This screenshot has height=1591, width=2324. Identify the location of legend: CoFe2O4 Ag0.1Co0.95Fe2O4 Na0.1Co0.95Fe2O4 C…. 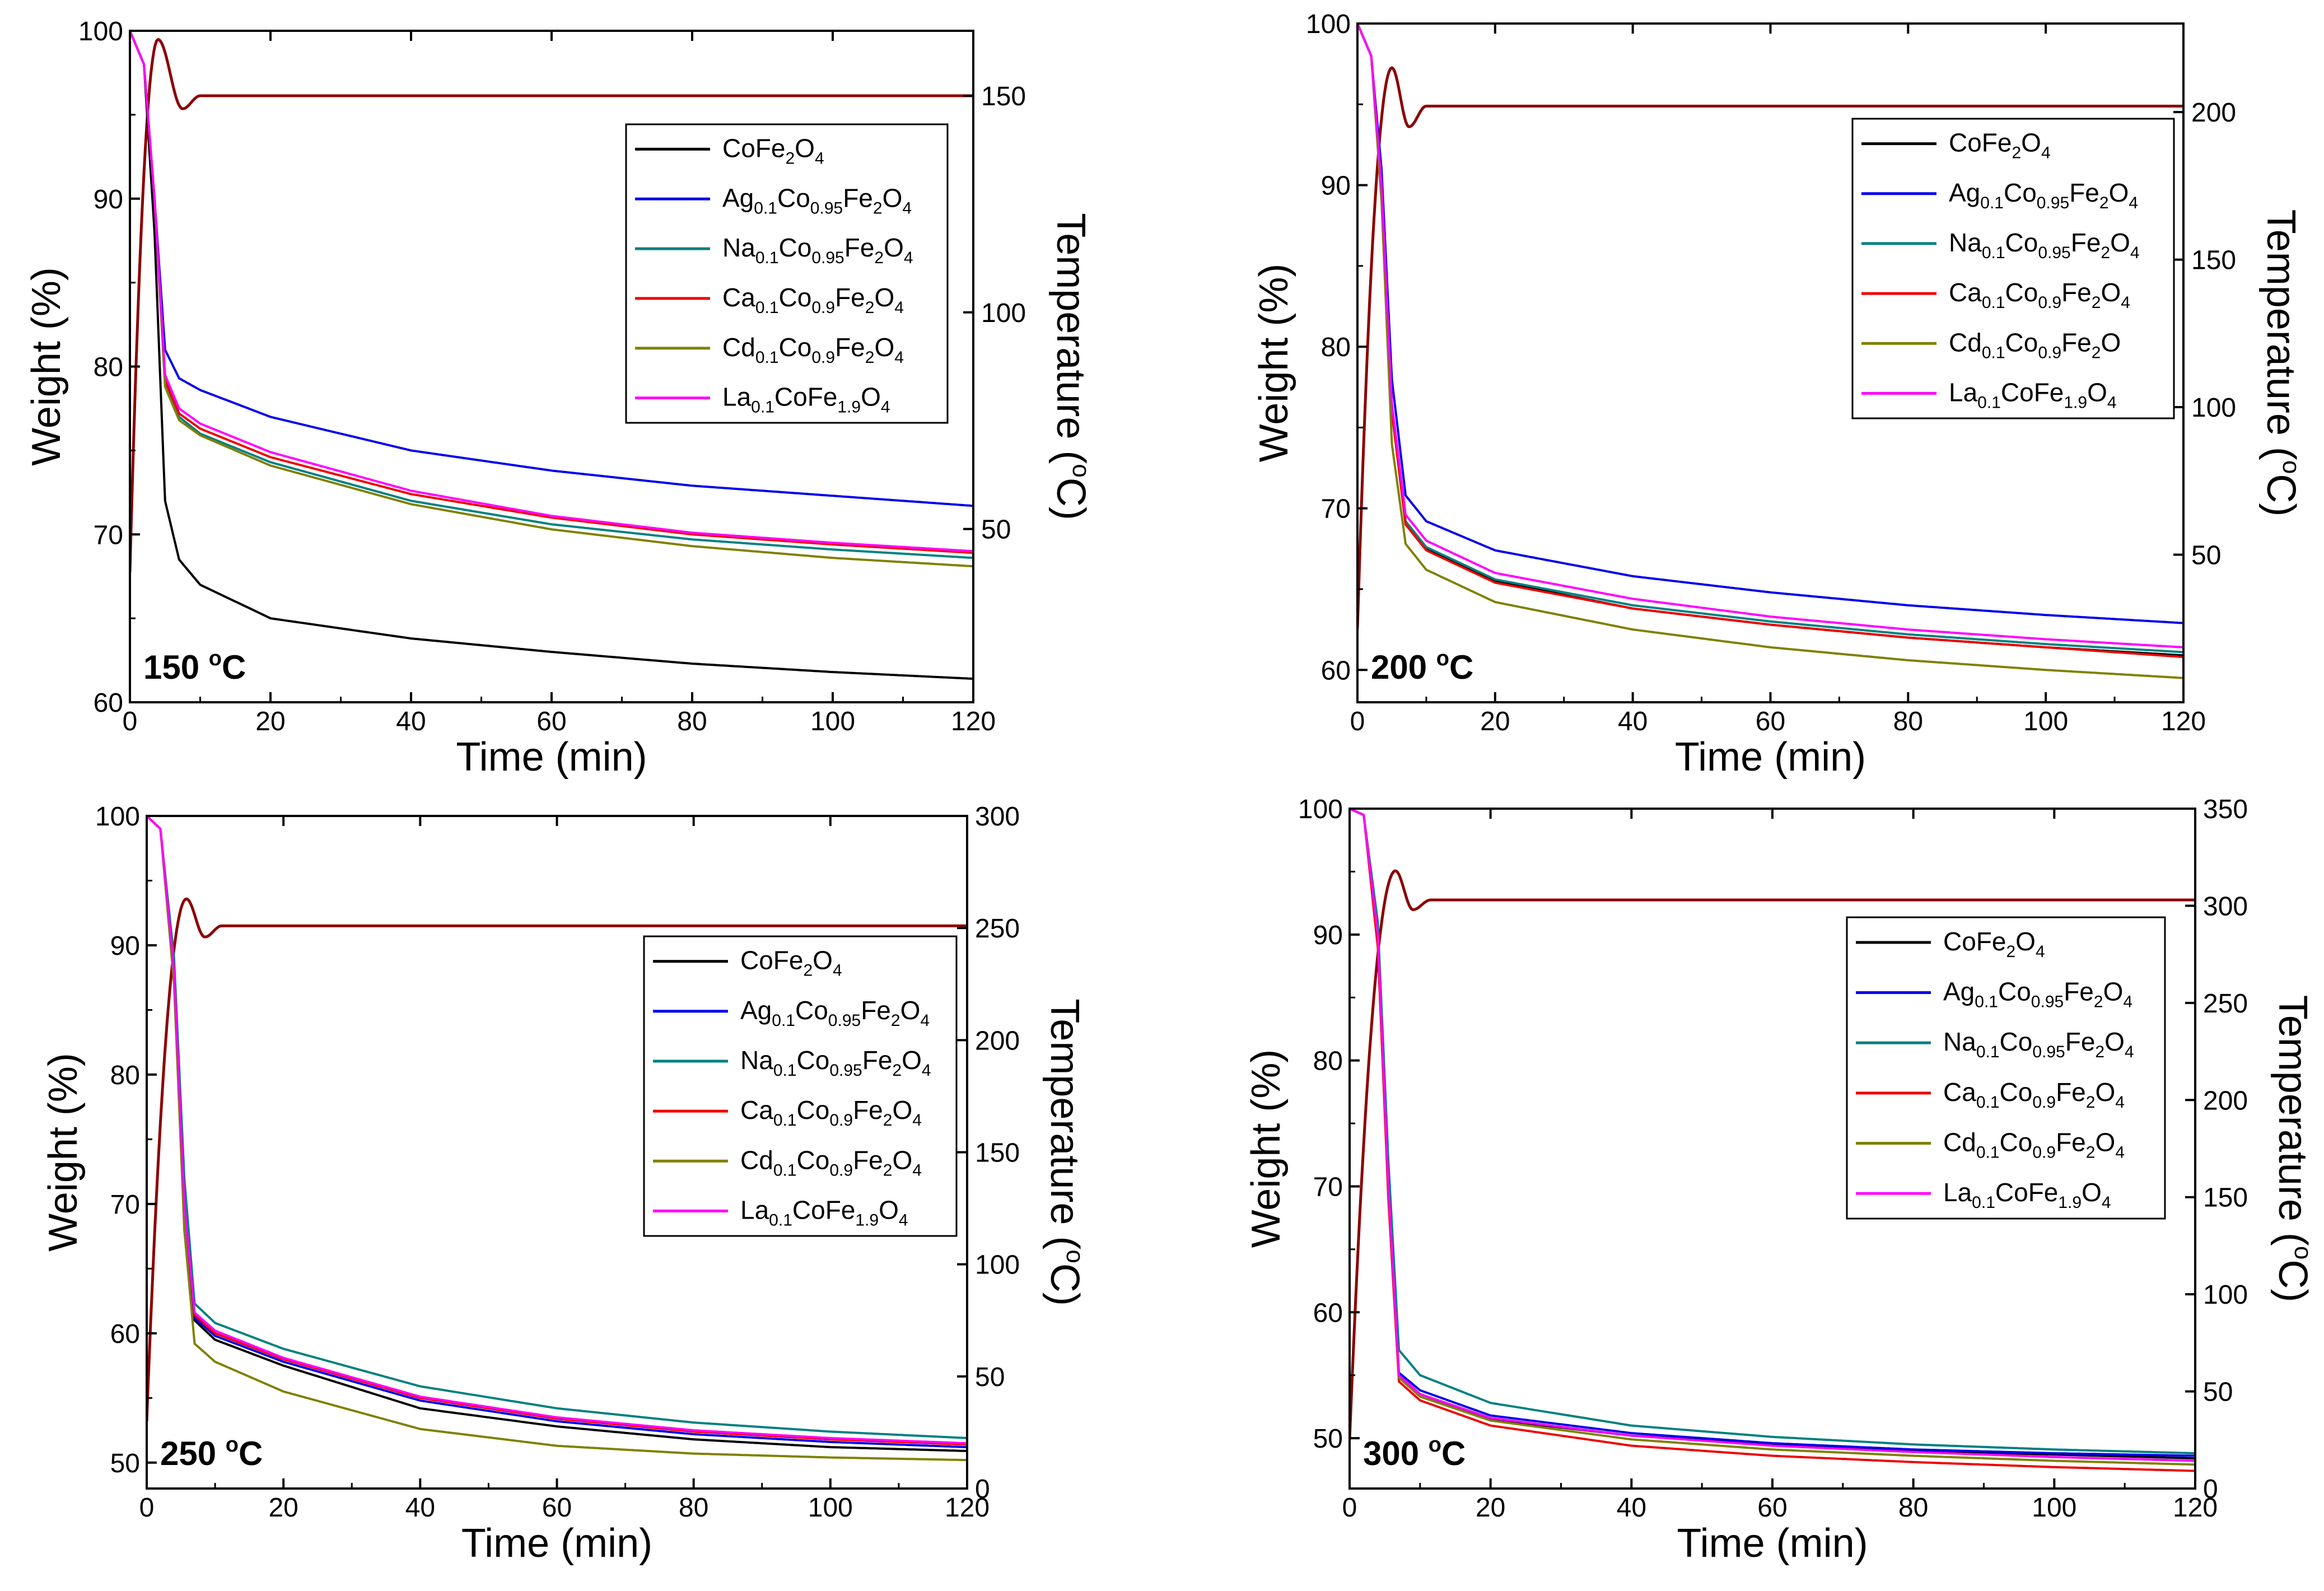
(801, 1086).